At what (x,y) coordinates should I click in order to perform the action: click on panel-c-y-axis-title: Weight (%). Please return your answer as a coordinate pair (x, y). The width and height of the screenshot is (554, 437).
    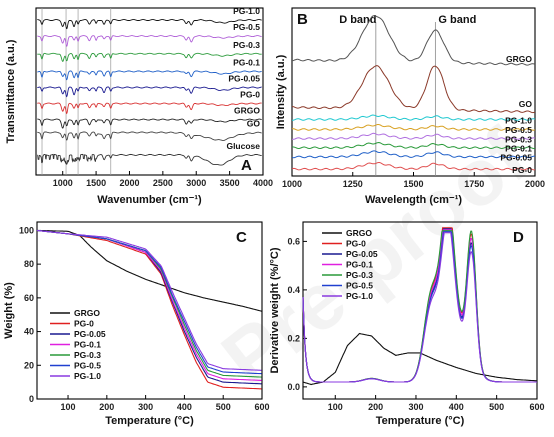
    Looking at the image, I should click on (9, 310).